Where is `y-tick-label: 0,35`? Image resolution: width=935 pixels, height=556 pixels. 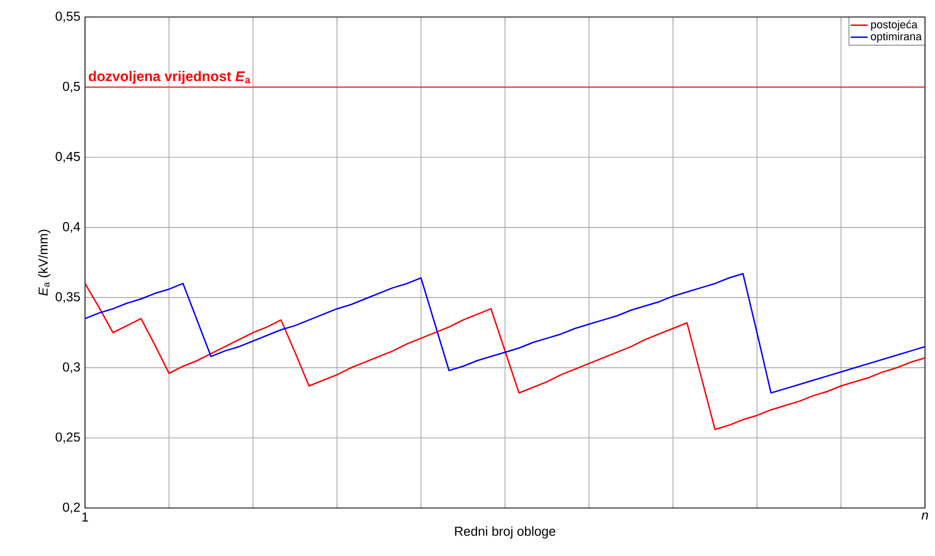 y-tick-label: 0,35 is located at coordinates (68, 297).